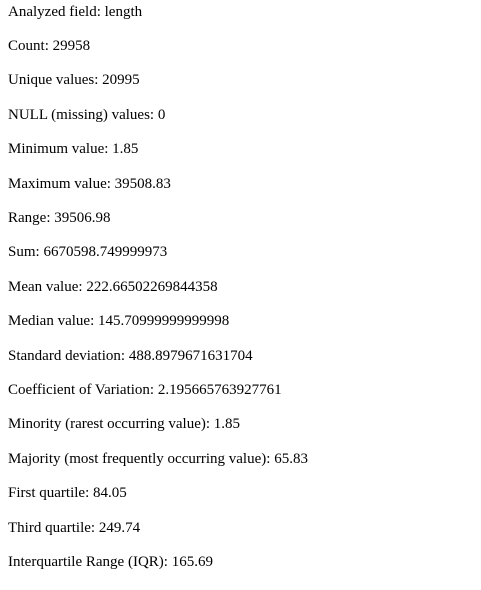  What do you see at coordinates (89, 184) in the screenshot?
I see `stat-maximum-value: Maximum value: 39508.83` at bounding box center [89, 184].